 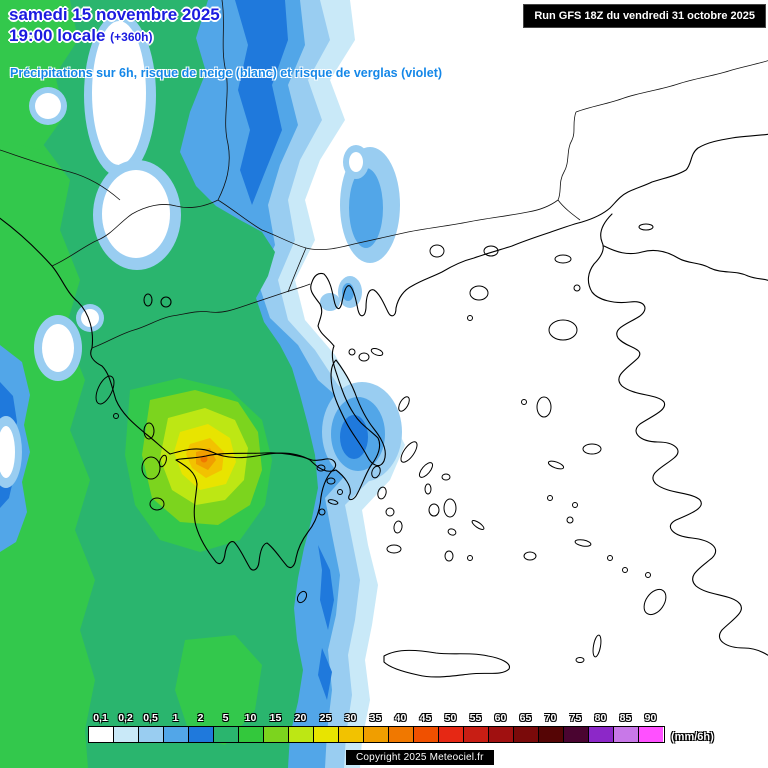 I want to click on lake-prespa, so click(x=166, y=302).